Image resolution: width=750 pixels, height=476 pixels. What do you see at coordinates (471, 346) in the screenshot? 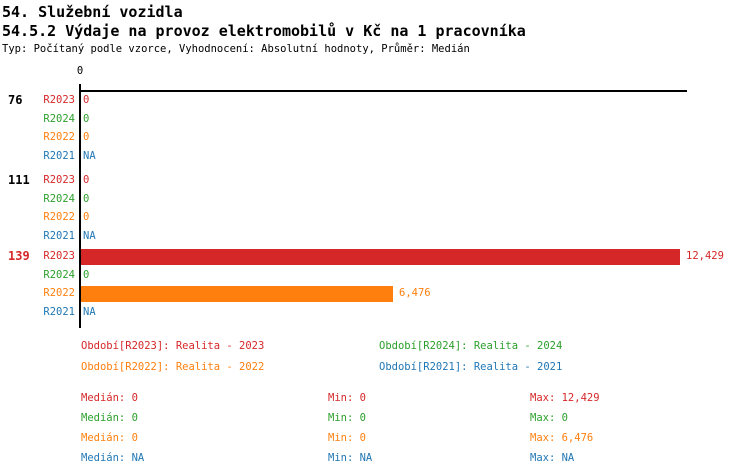
I see `legend-item: Období[R2024]: Realita - 2024` at bounding box center [471, 346].